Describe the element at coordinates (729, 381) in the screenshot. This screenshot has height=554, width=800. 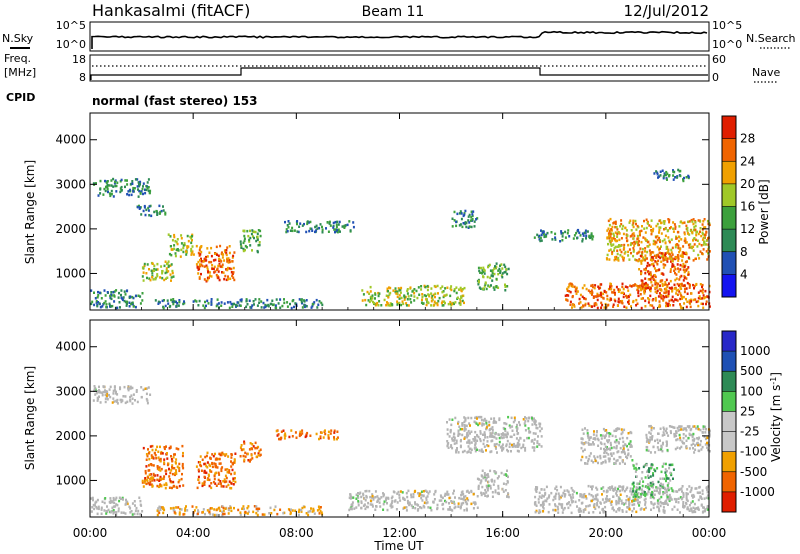
I see `velocity-colorbar-swatch` at that location.